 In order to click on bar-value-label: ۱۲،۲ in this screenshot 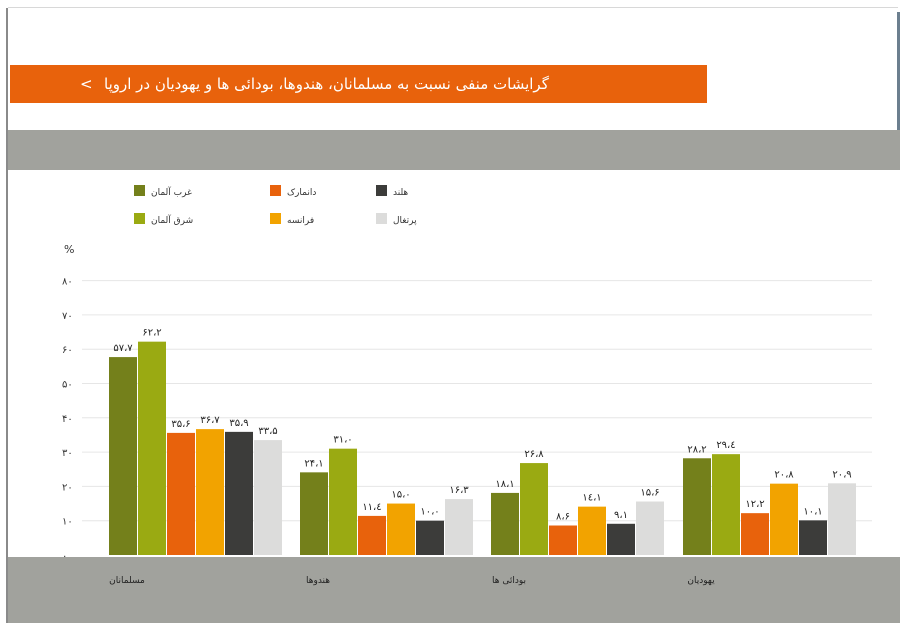, I will do `click(754, 504)`.